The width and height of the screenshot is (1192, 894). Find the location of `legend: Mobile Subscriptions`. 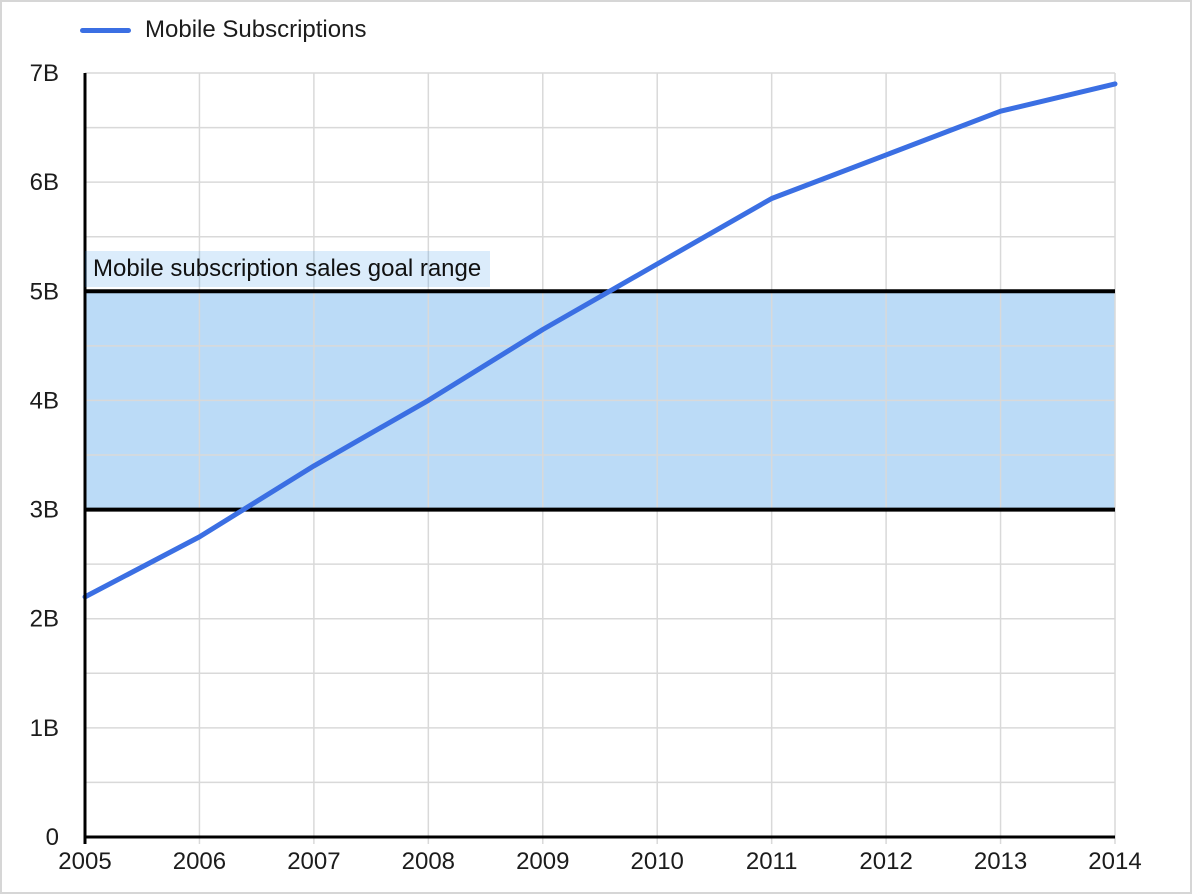

legend: Mobile Subscriptions is located at coordinates (223, 30).